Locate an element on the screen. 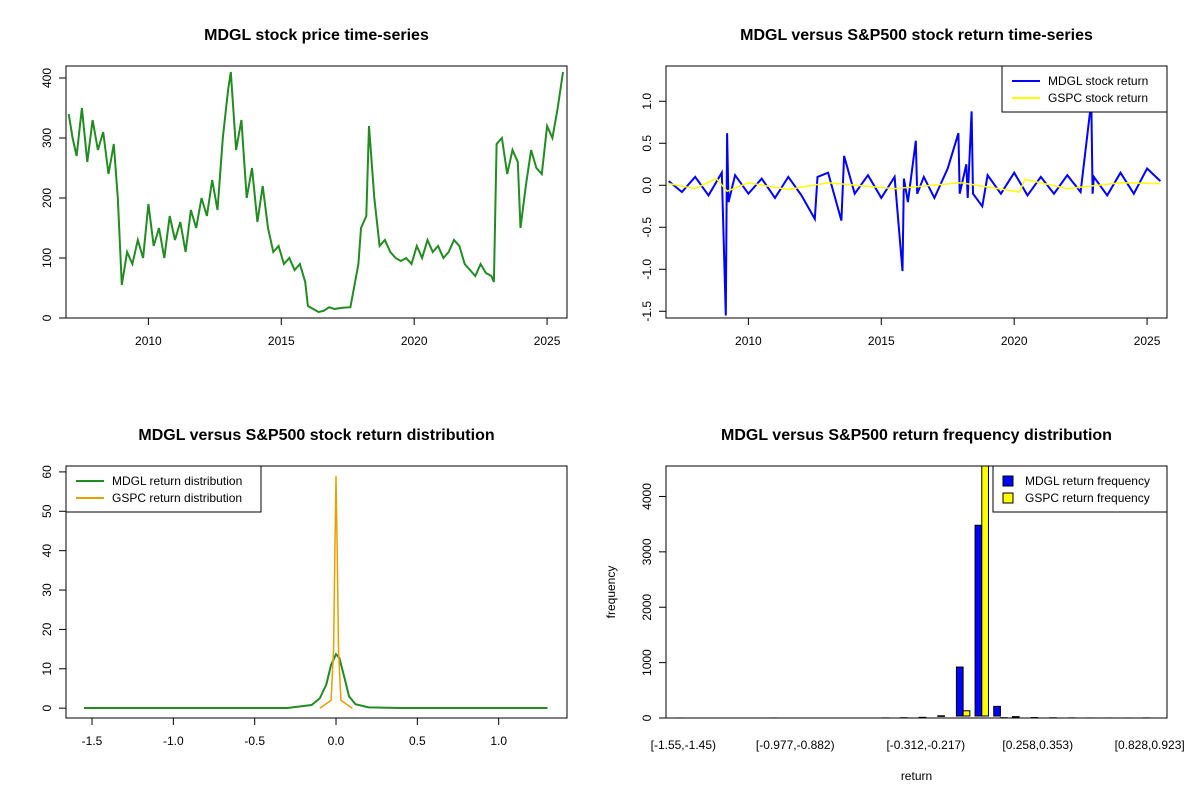  y-tick-label: -1.0 is located at coordinates (647, 269).